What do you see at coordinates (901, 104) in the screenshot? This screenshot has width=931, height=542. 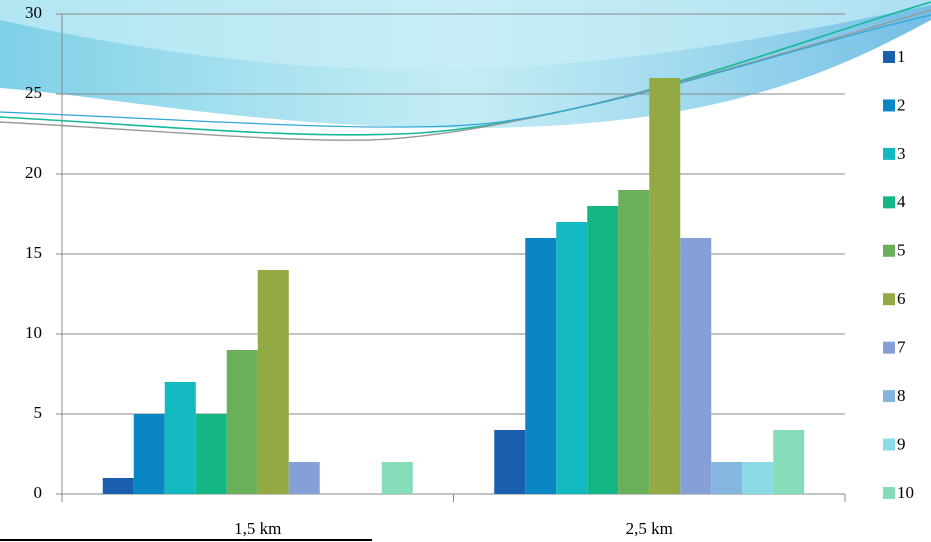 I see `legend-label: 2` at bounding box center [901, 104].